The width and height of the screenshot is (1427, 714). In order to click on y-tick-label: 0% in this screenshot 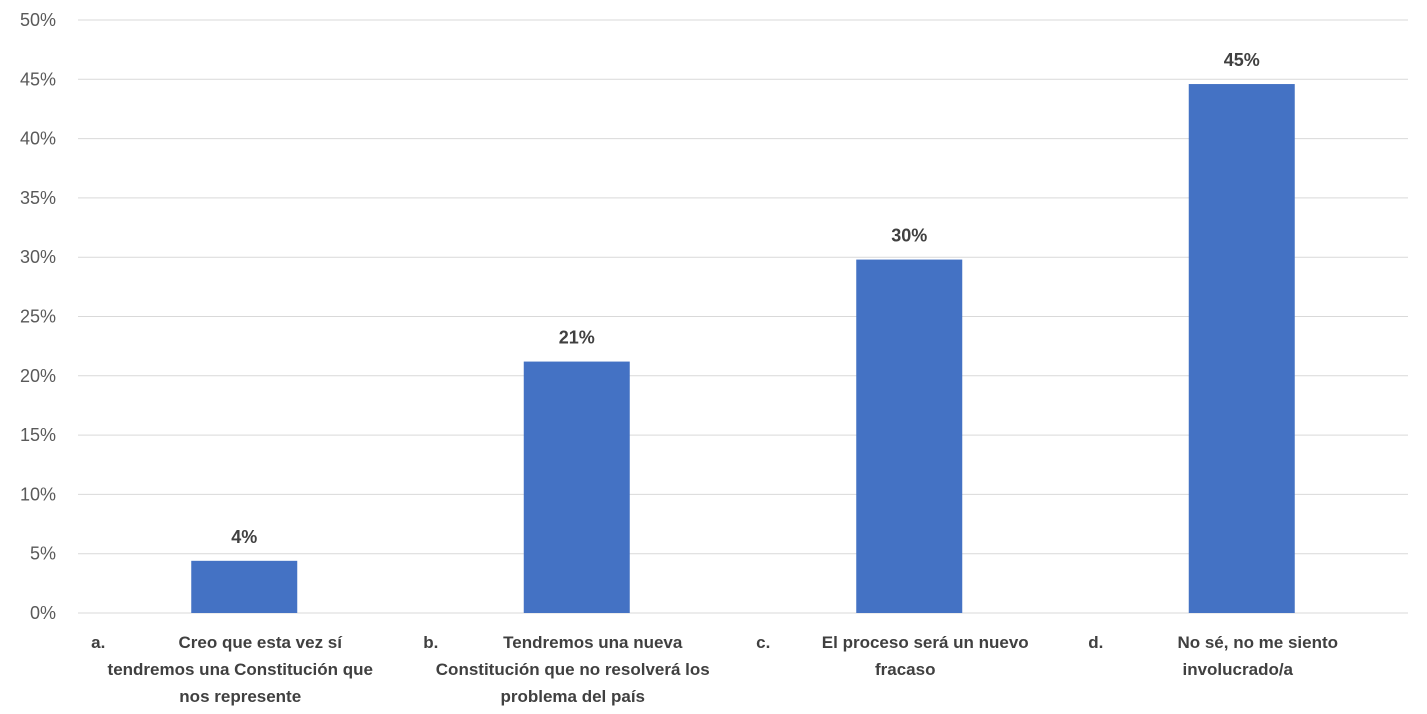, I will do `click(43, 613)`.